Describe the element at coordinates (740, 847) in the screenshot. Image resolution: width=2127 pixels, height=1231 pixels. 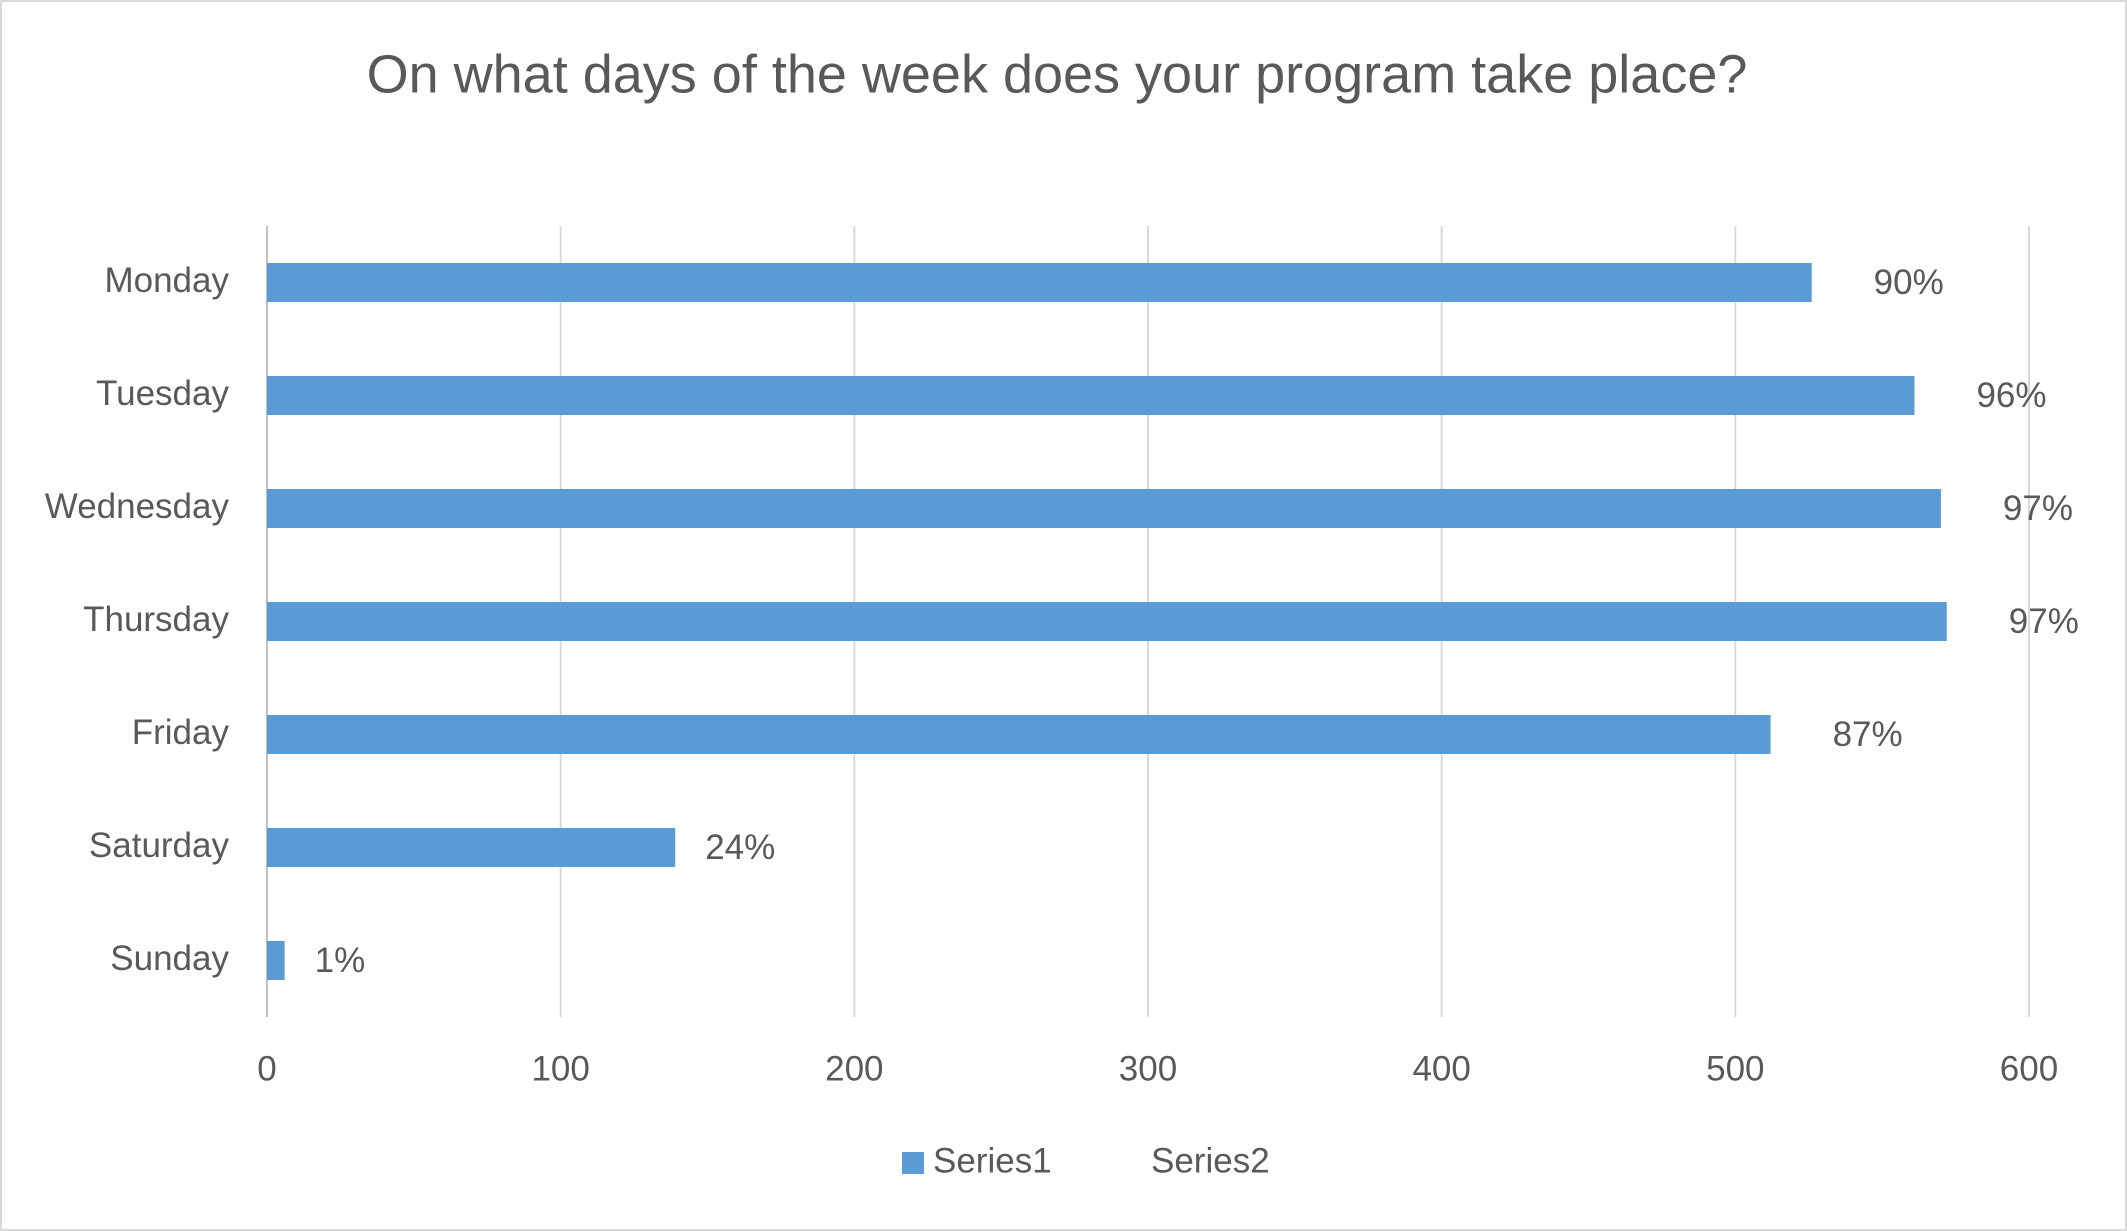
I see `data-label: 24%` at that location.